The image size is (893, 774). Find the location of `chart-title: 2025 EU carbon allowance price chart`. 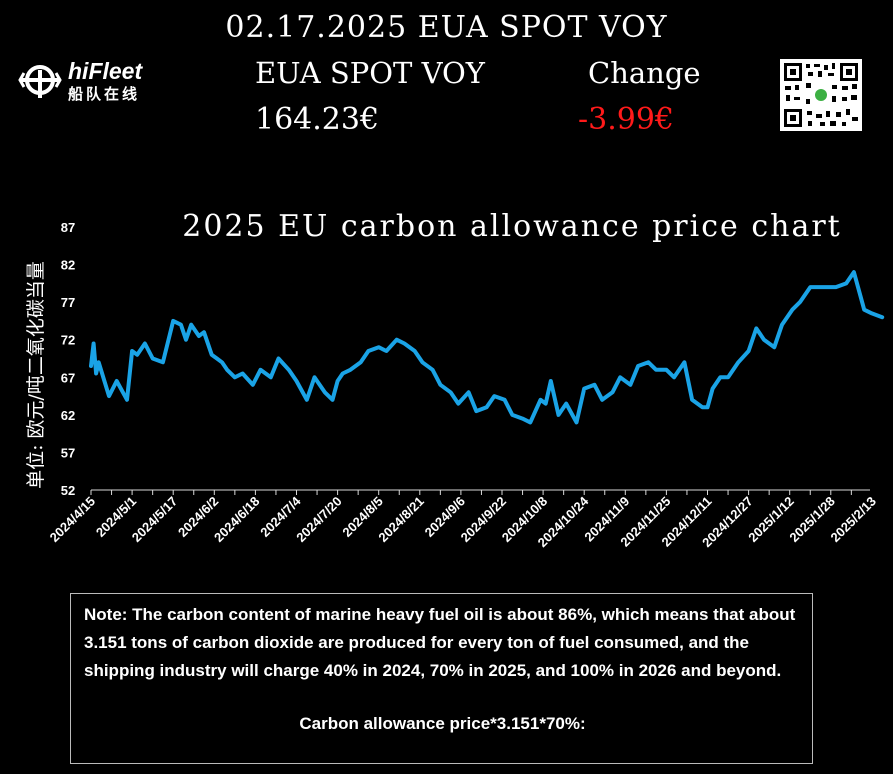

chart-title: 2025 EU carbon allowance price chart is located at coordinates (512, 226).